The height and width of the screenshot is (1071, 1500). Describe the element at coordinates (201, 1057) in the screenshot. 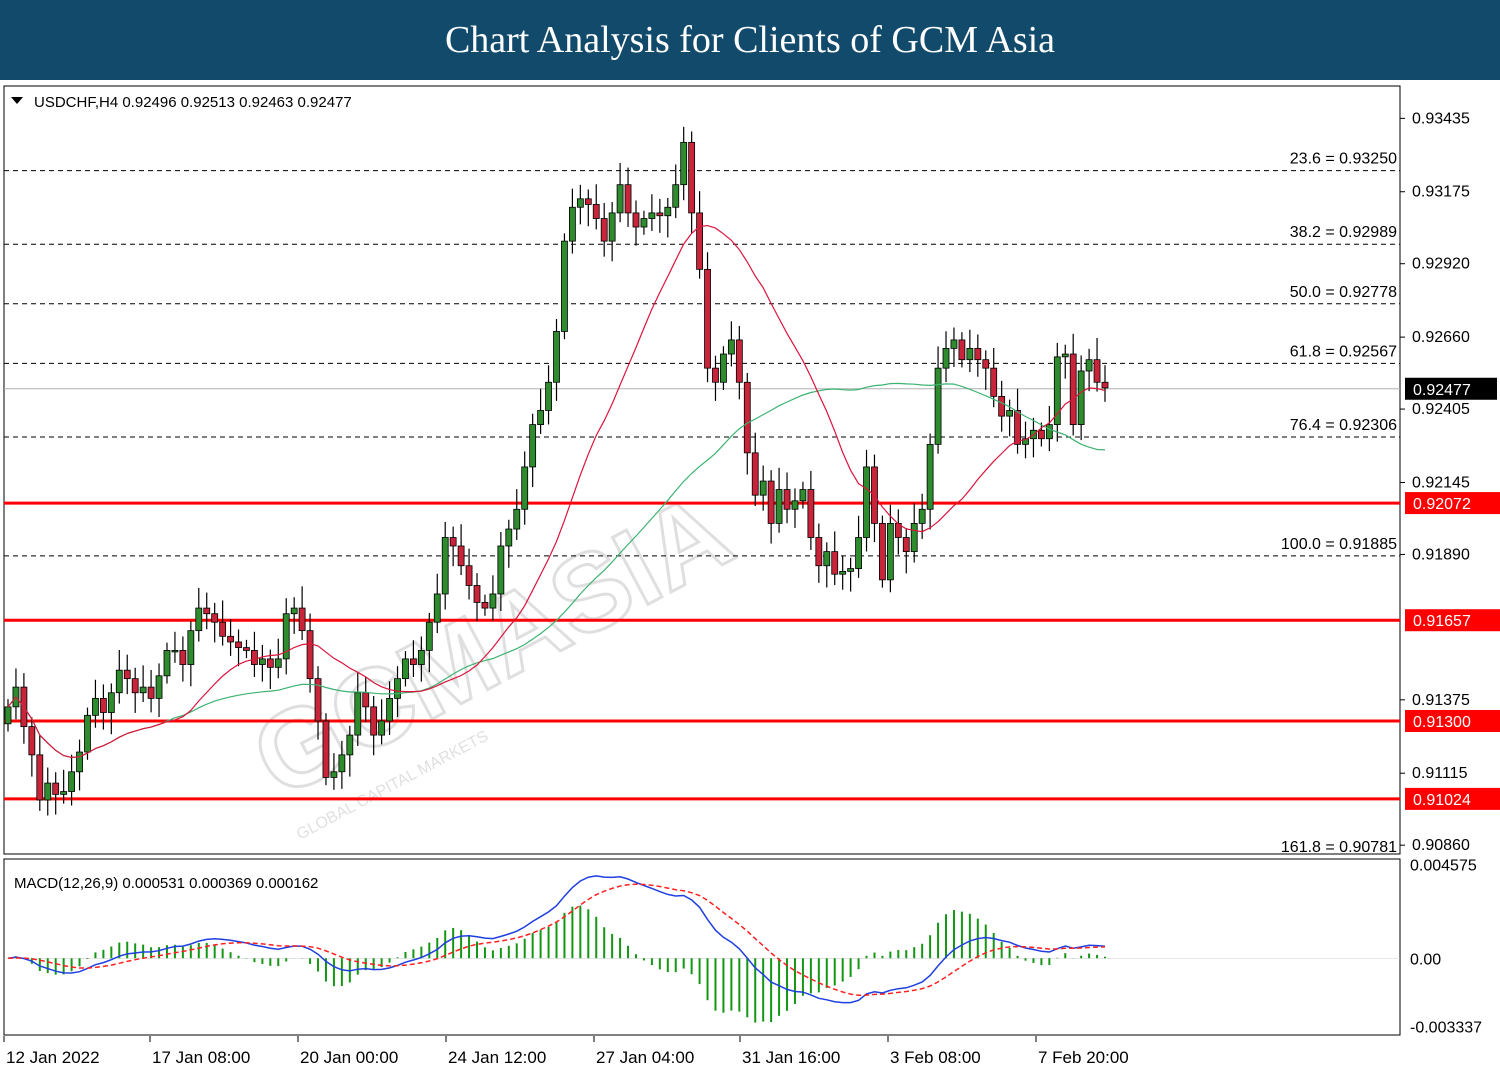

I see `time-axis-tick-label: 17 Jan 08:00` at that location.